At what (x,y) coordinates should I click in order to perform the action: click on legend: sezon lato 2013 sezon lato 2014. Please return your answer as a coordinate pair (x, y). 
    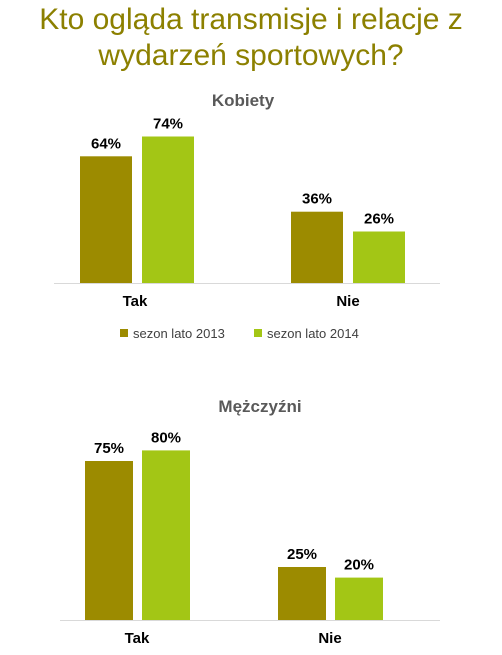
    Looking at the image, I should click on (239, 333).